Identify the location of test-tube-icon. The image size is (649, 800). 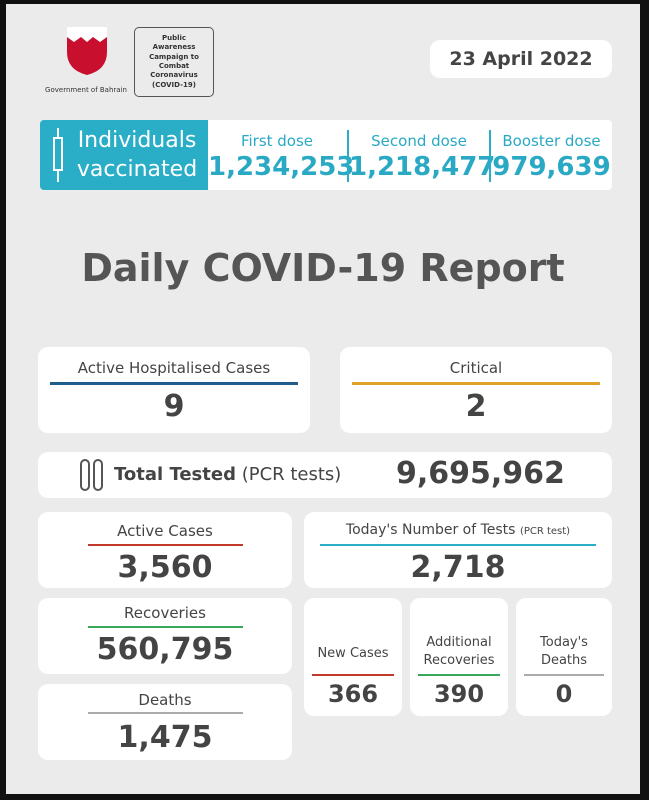
(91, 475).